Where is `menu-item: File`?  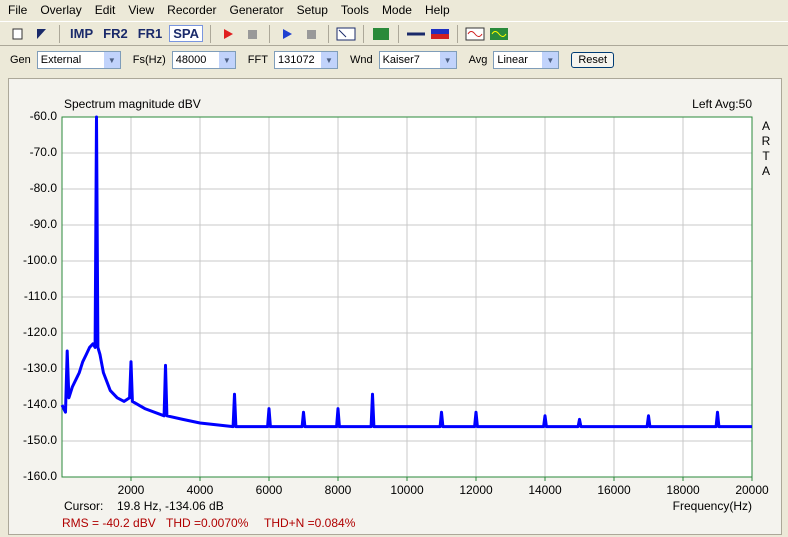 menu-item: File is located at coordinates (18, 10).